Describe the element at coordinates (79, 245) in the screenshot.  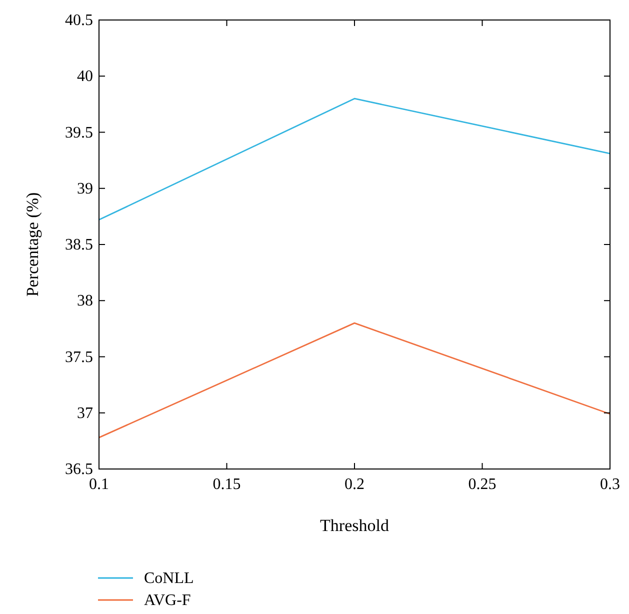
I see `y-tick-label: 38.5` at that location.